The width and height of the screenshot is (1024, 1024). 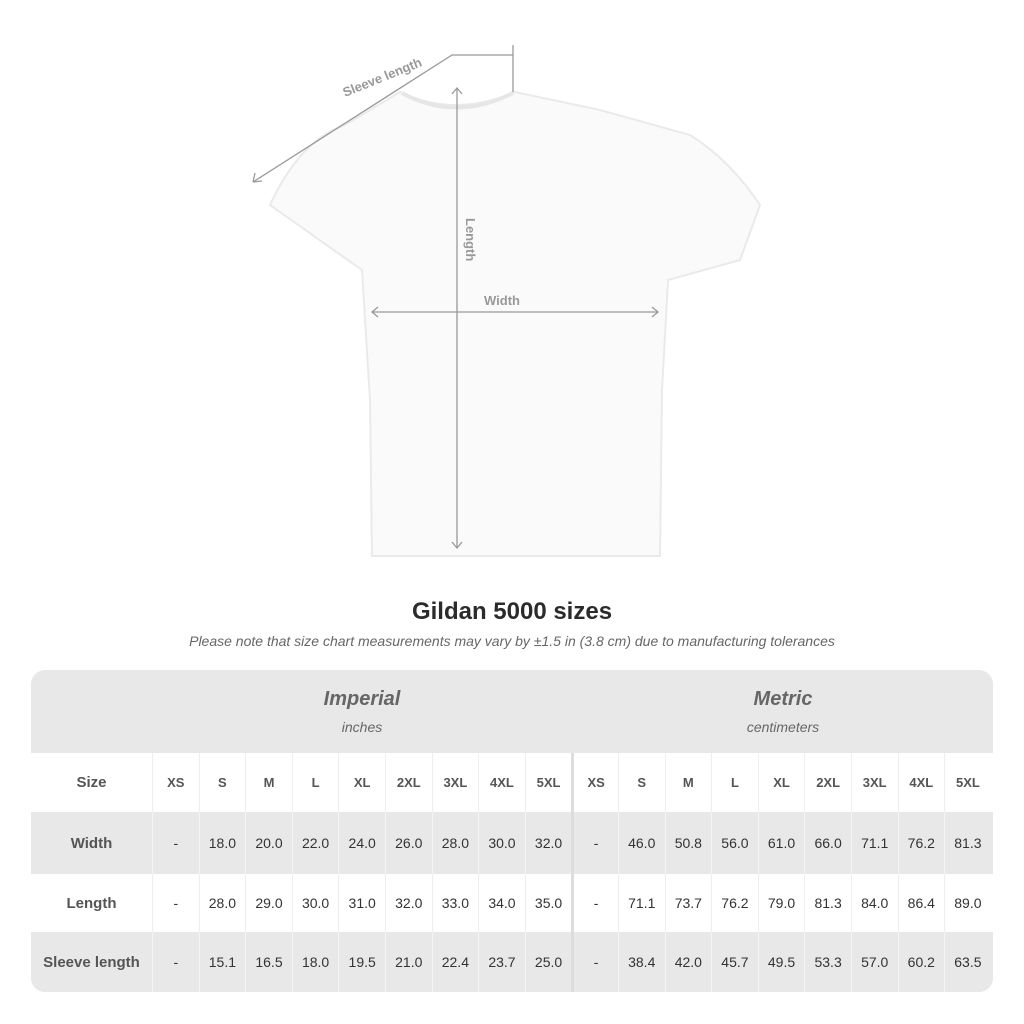 What do you see at coordinates (688, 843) in the screenshot?
I see `value-cell-metric: 50.8` at bounding box center [688, 843].